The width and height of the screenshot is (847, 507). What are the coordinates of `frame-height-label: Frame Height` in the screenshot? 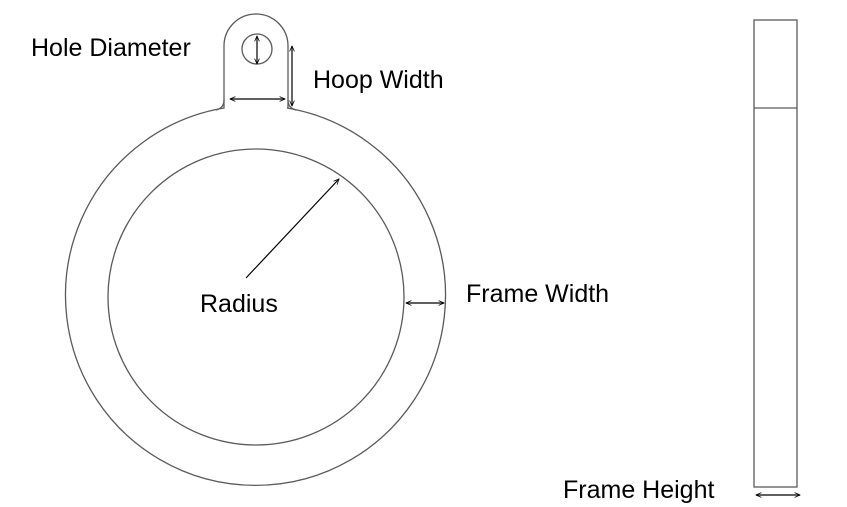 It's located at (638, 490).